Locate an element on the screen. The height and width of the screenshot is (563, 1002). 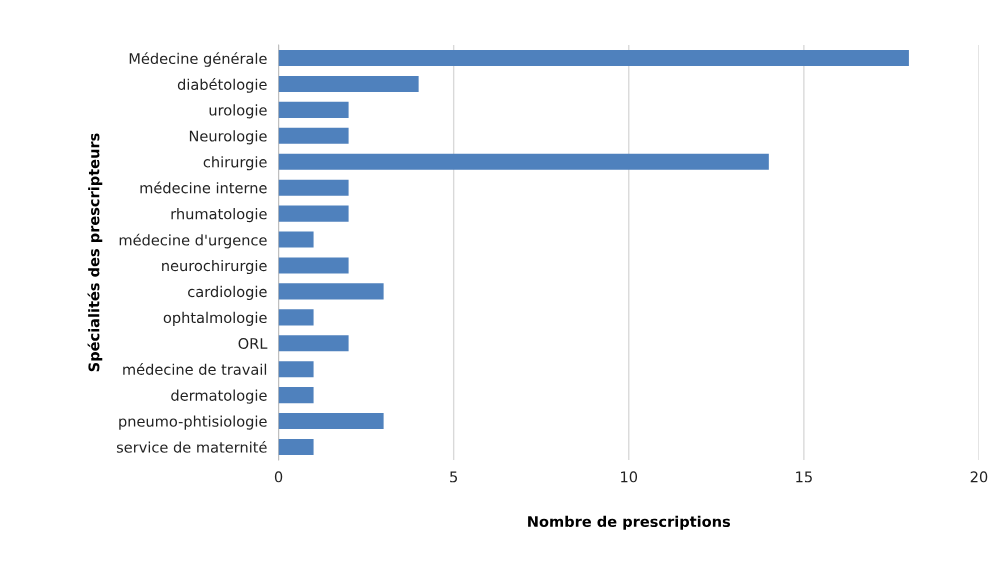
x-tick-label: 5 is located at coordinates (454, 477).